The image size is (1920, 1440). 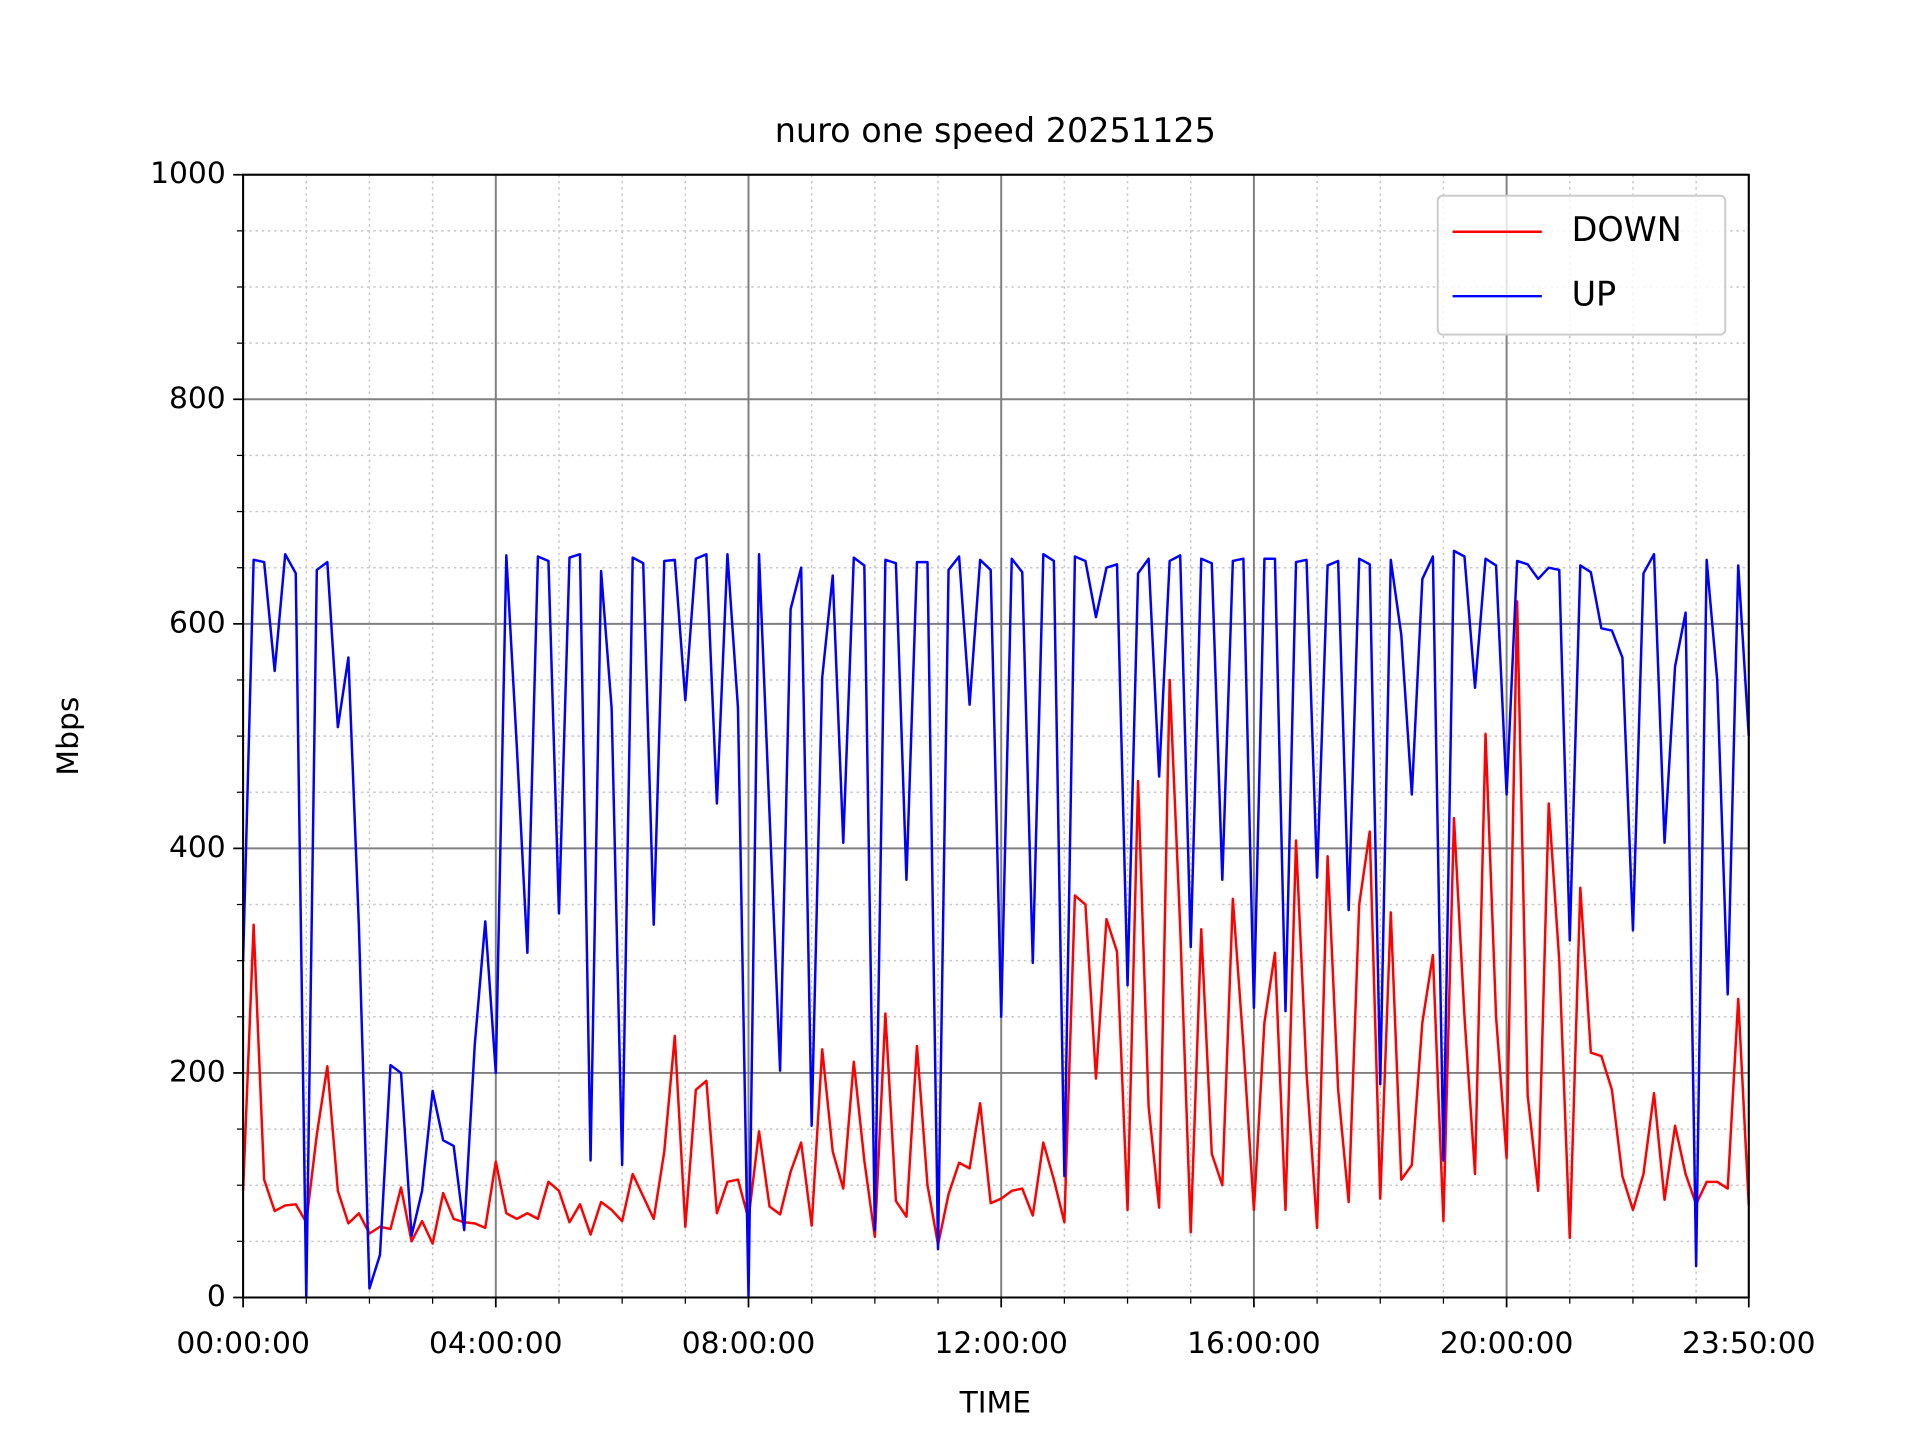 What do you see at coordinates (197, 622) in the screenshot?
I see `y-tick-label: 600` at bounding box center [197, 622].